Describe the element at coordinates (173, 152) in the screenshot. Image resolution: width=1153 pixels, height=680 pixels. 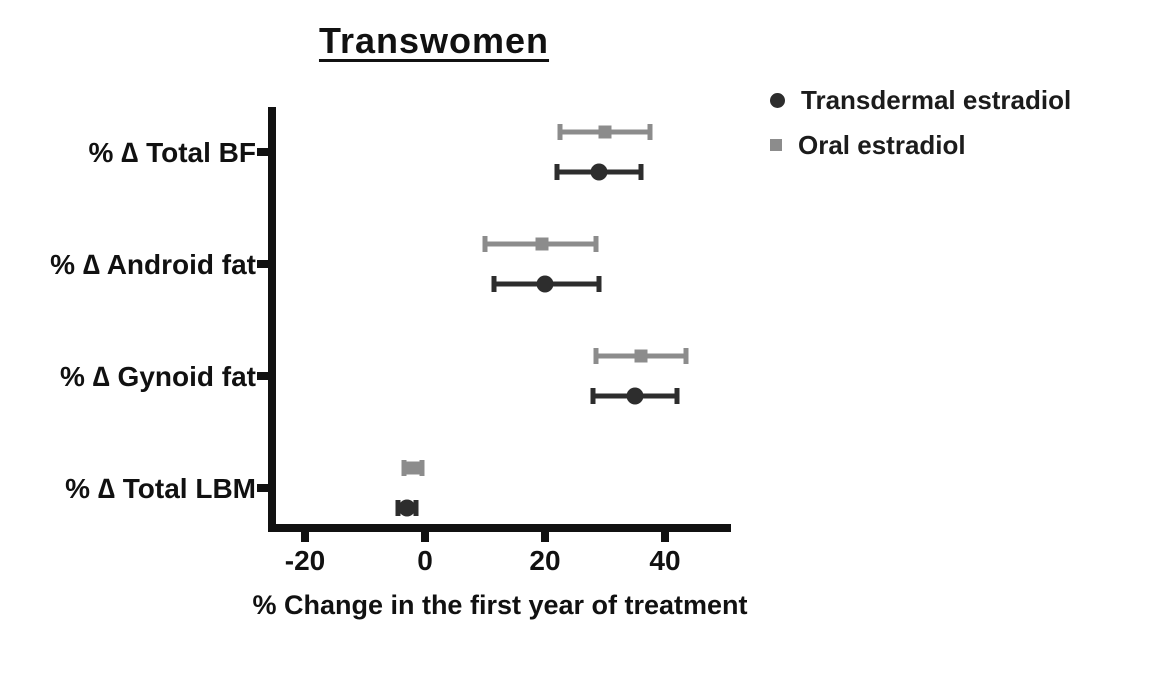
I see `category-label: % ∆ Total BF` at that location.